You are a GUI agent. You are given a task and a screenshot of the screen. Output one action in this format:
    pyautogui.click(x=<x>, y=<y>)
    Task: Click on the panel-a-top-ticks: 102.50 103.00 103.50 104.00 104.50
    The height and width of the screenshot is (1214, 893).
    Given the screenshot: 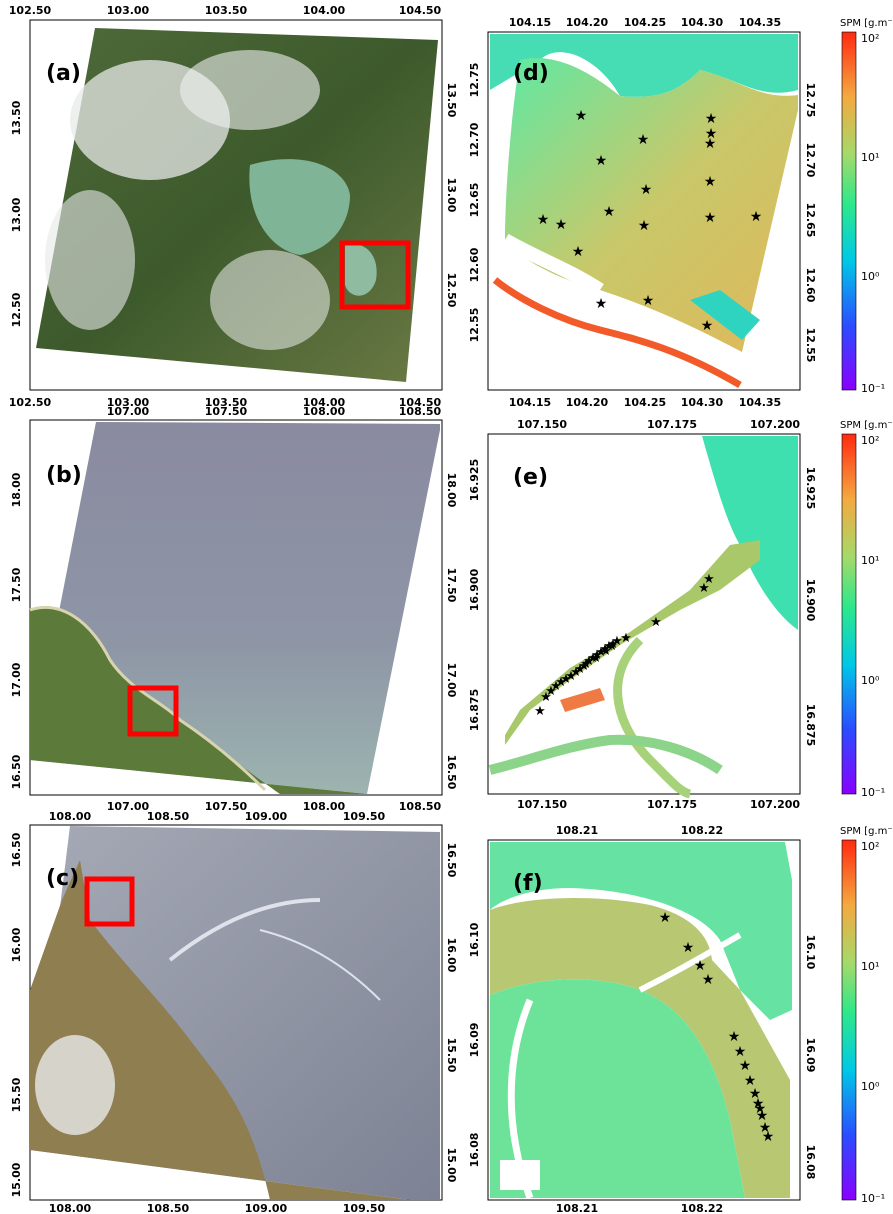 What is the action you would take?
    pyautogui.click(x=225, y=10)
    